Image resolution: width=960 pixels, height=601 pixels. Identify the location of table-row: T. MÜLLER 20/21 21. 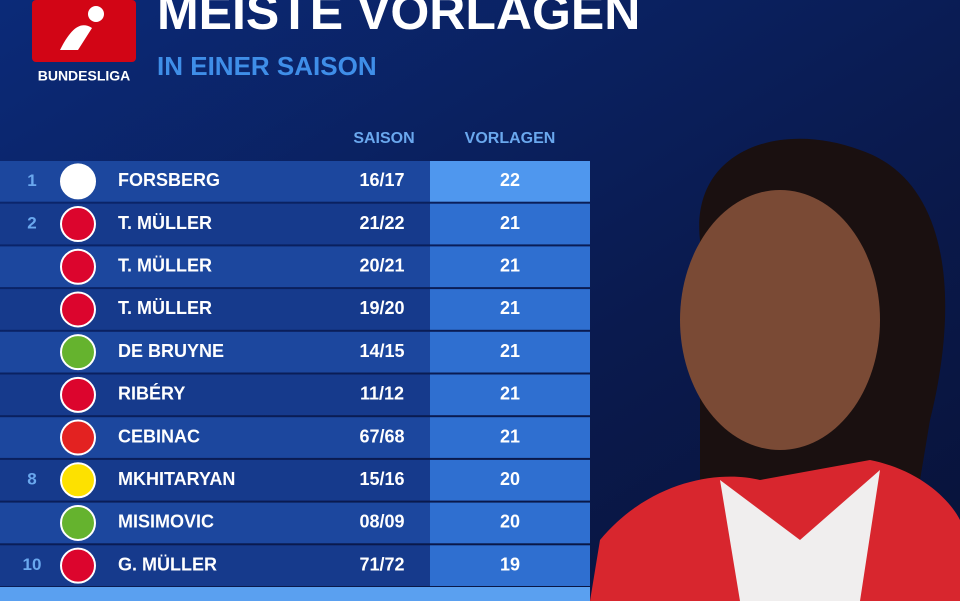
(295, 267).